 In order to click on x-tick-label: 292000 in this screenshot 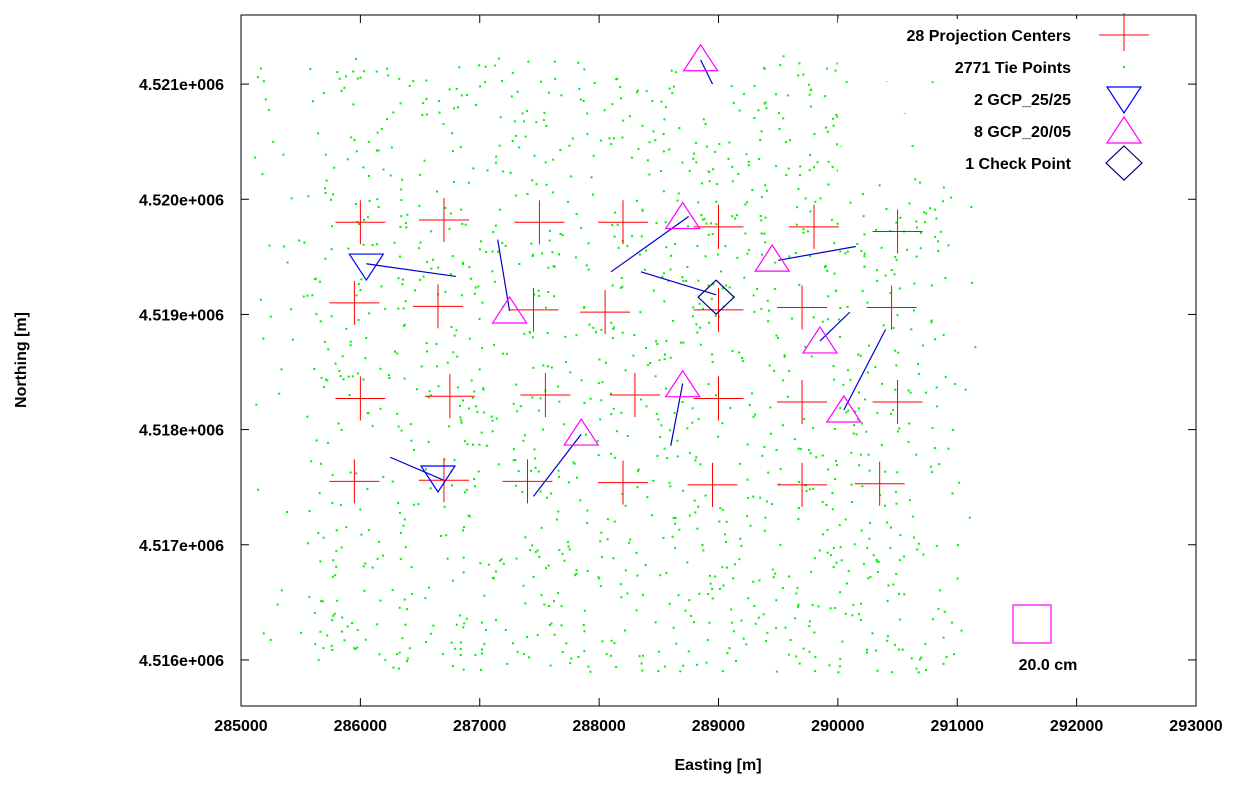, I will do `click(1076, 726)`.